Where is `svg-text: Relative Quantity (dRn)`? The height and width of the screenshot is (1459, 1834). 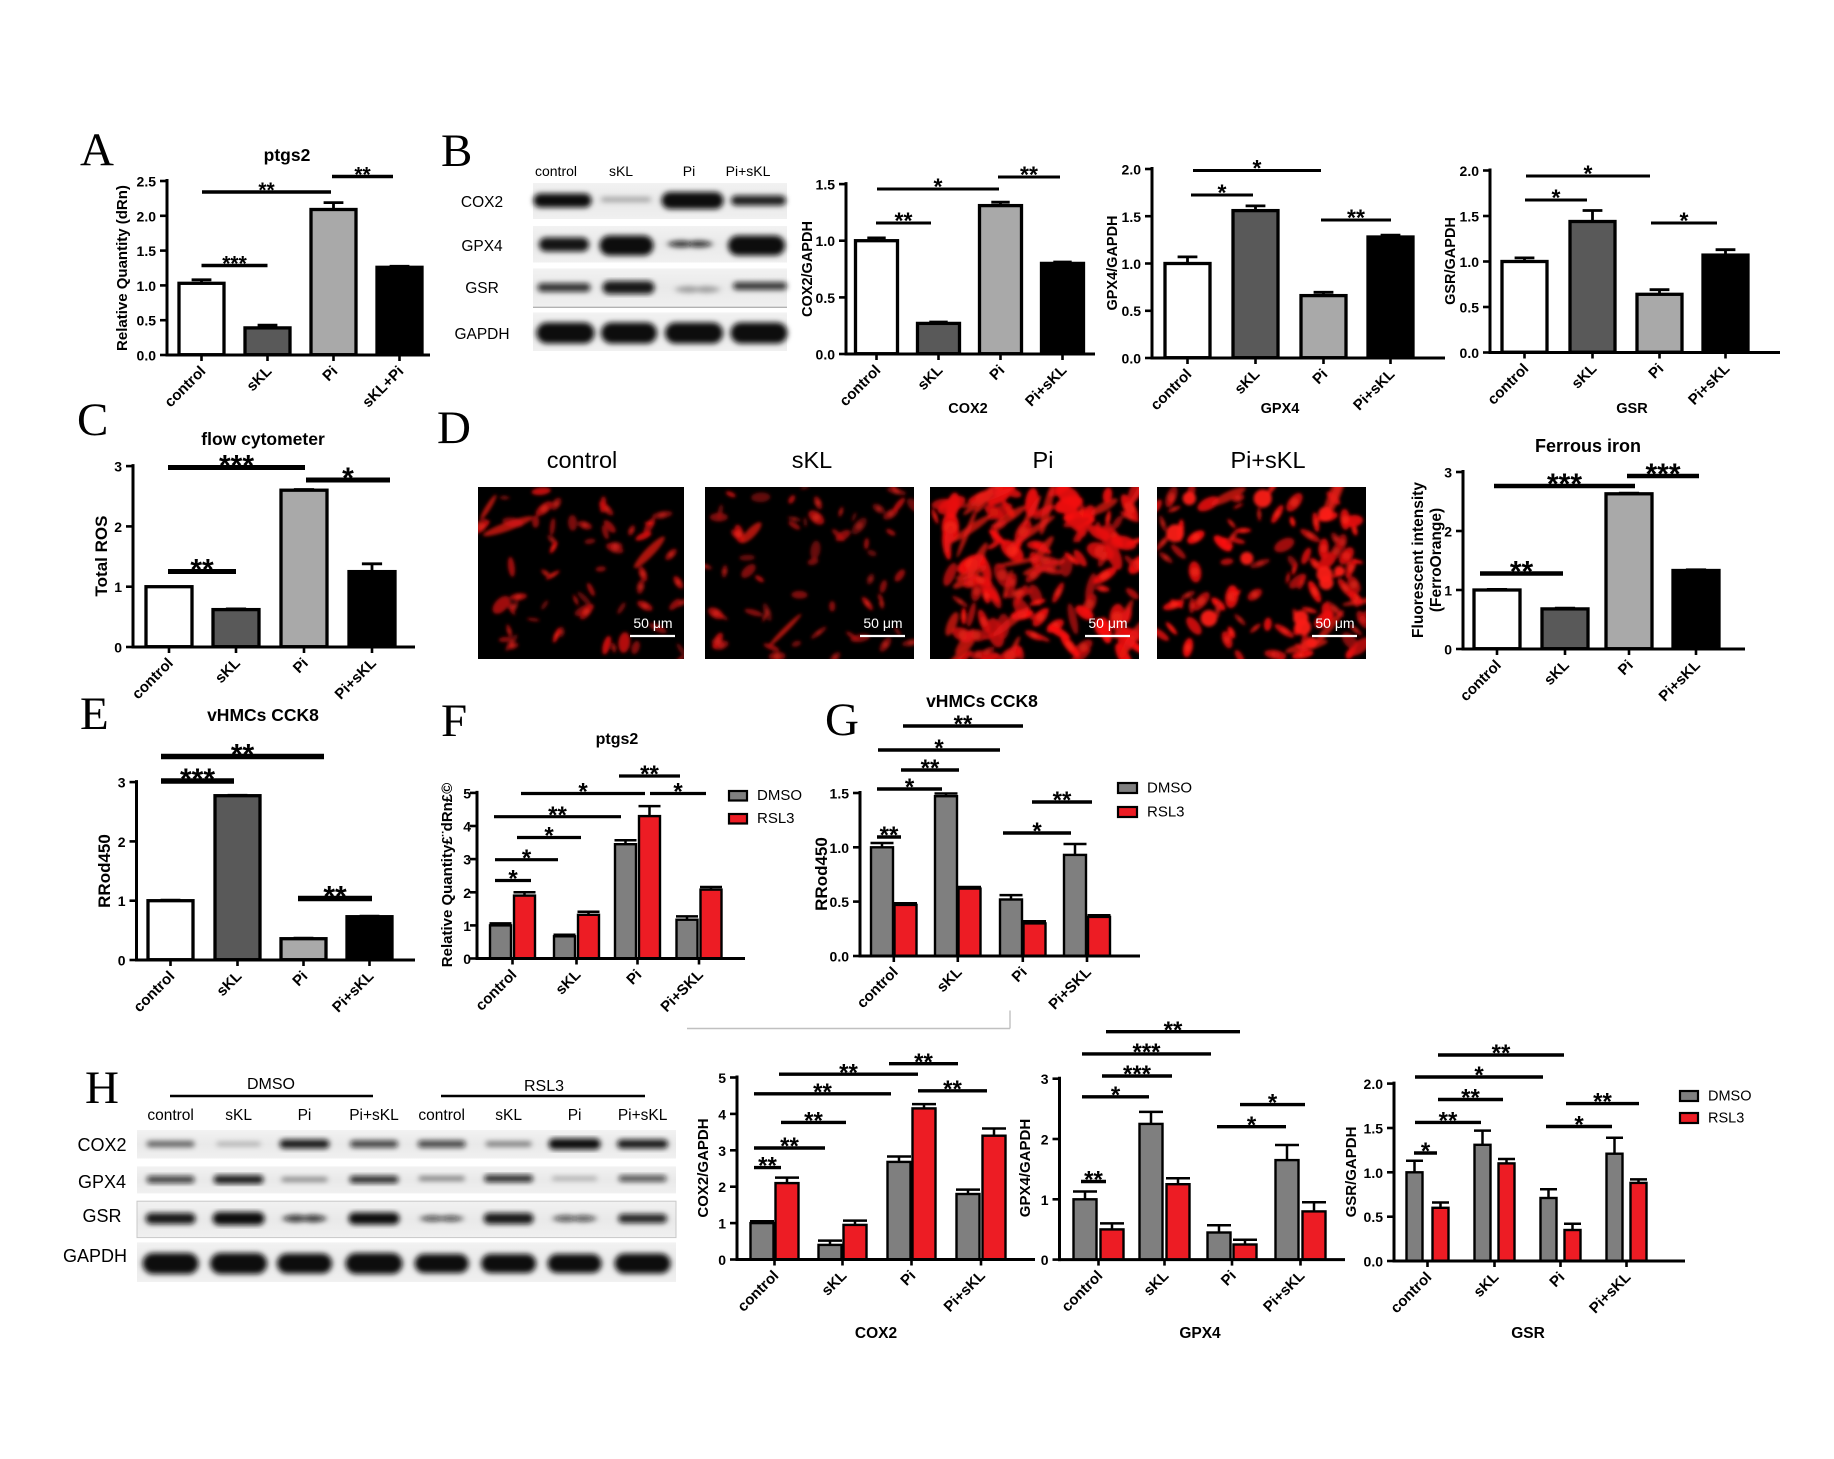 svg-text: Relative Quantity (dRn) is located at coordinates (122, 268).